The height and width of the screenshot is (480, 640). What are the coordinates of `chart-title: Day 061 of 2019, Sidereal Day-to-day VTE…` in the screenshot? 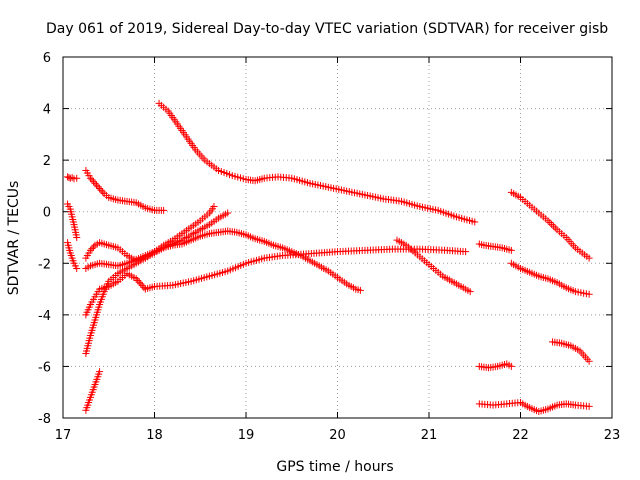 It's located at (327, 29).